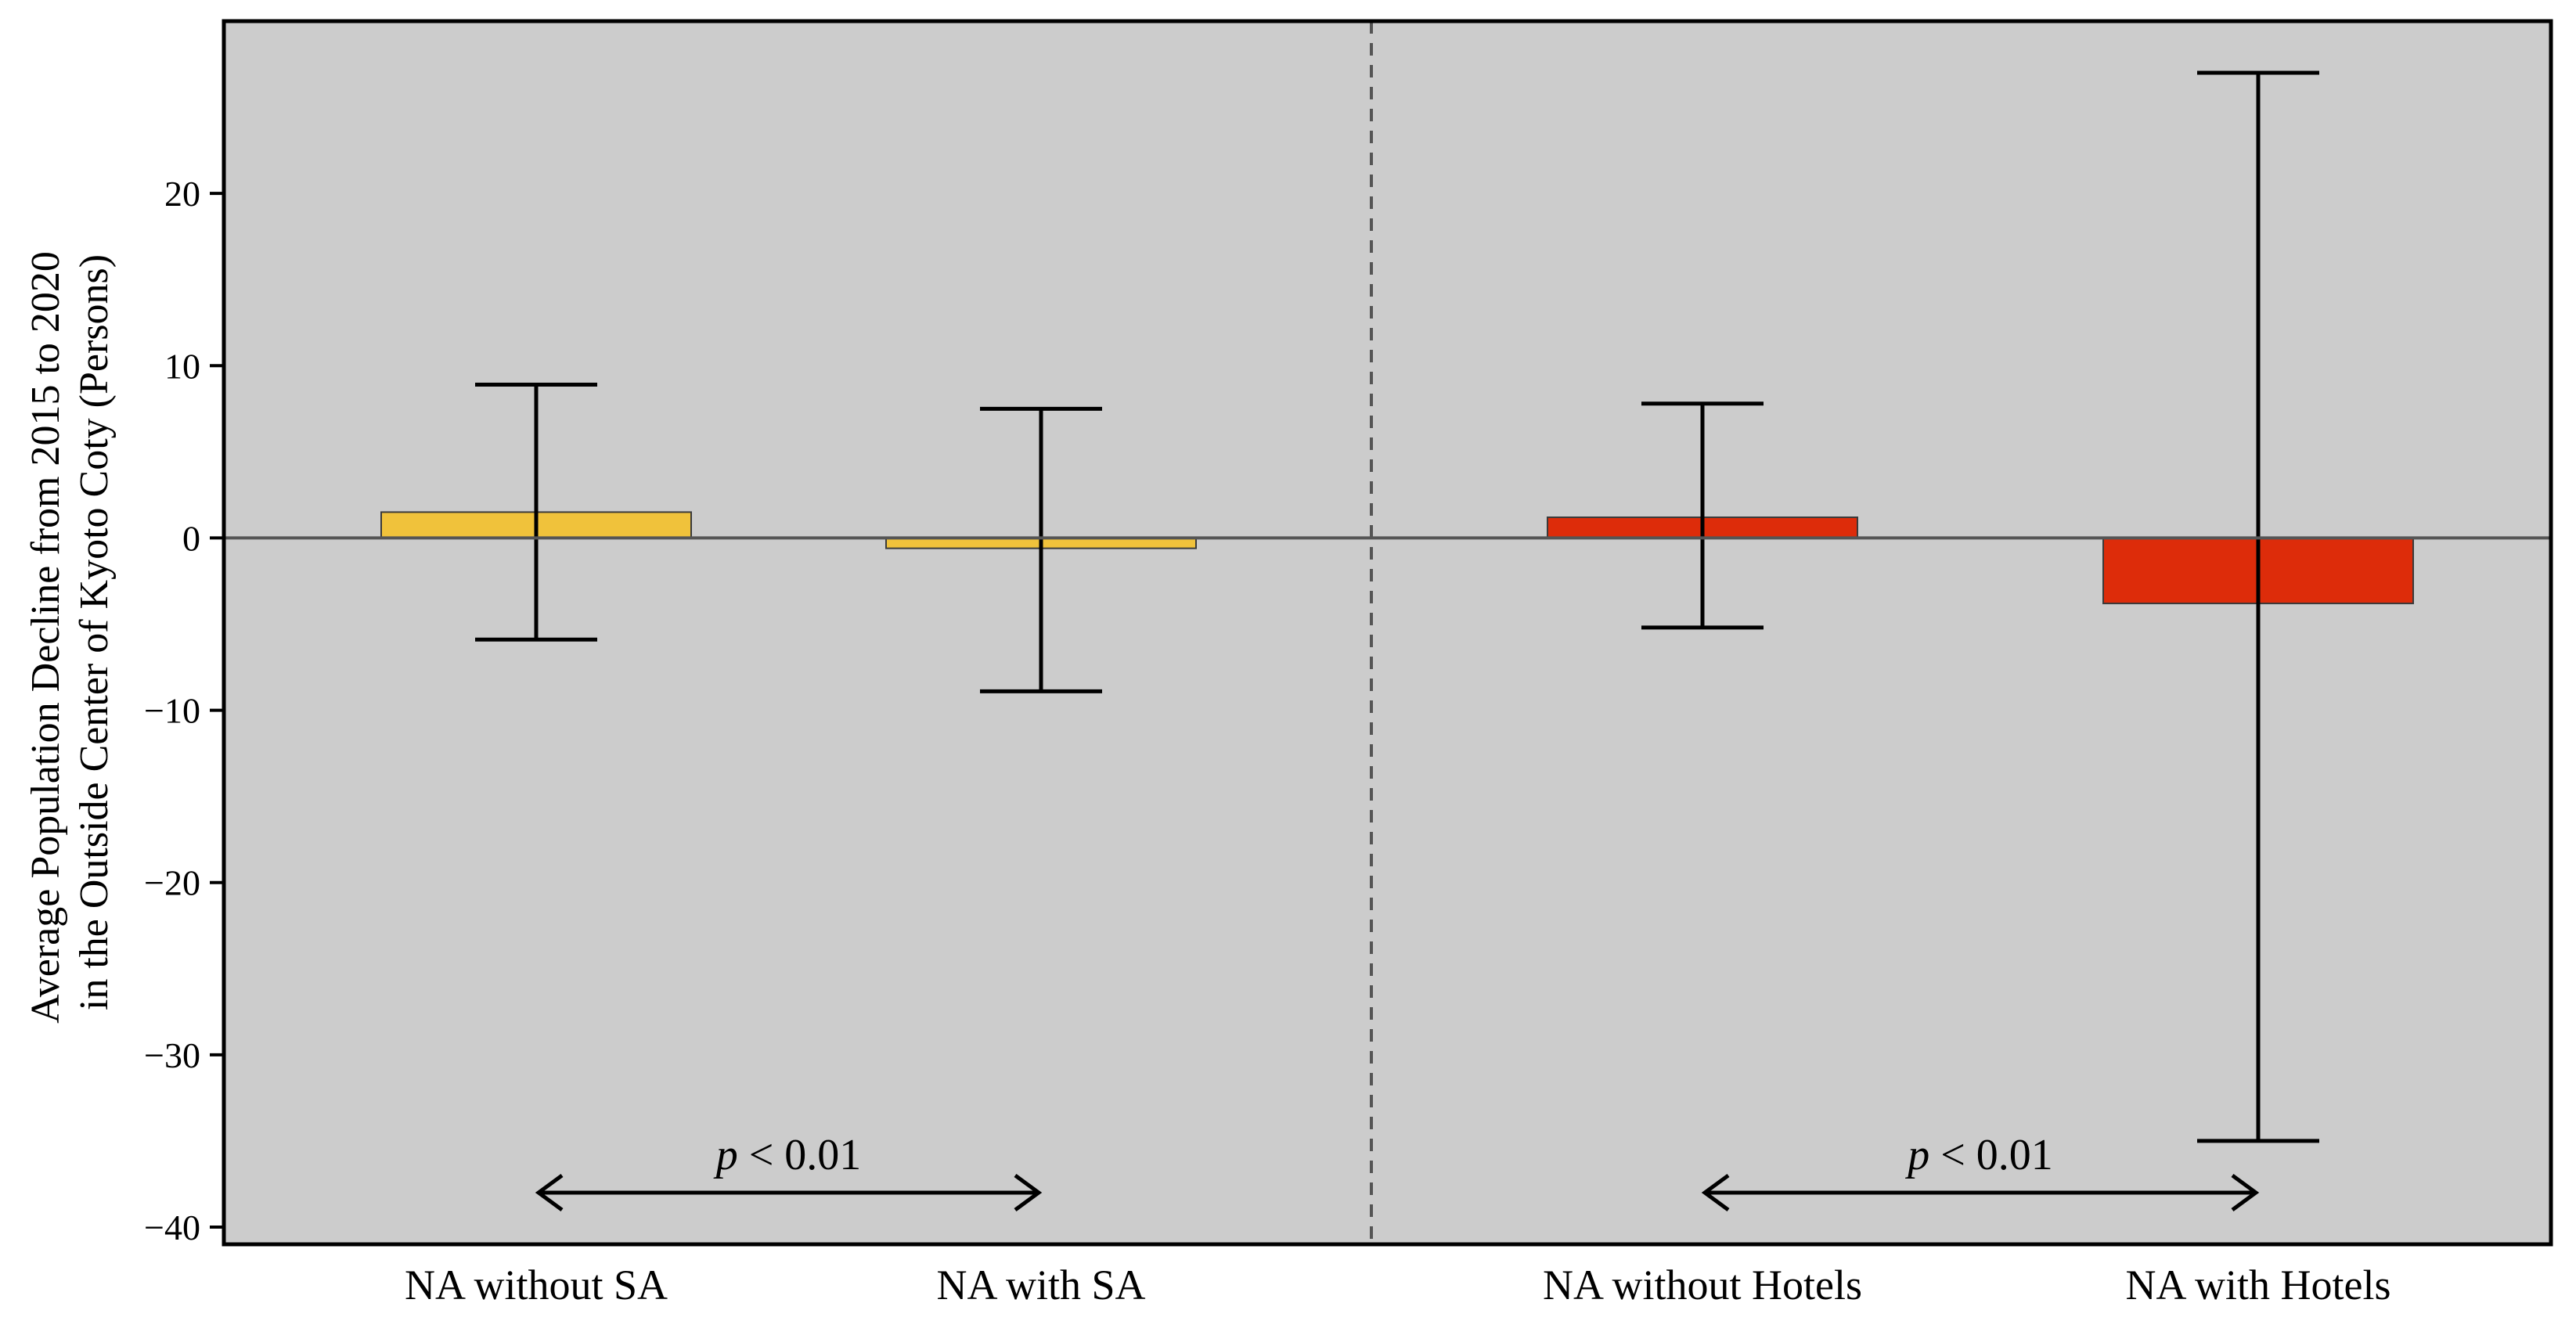 Image resolution: width=2576 pixels, height=1321 pixels. I want to click on annotations: p < 0.01 p < 0.01, so click(1397, 1171).